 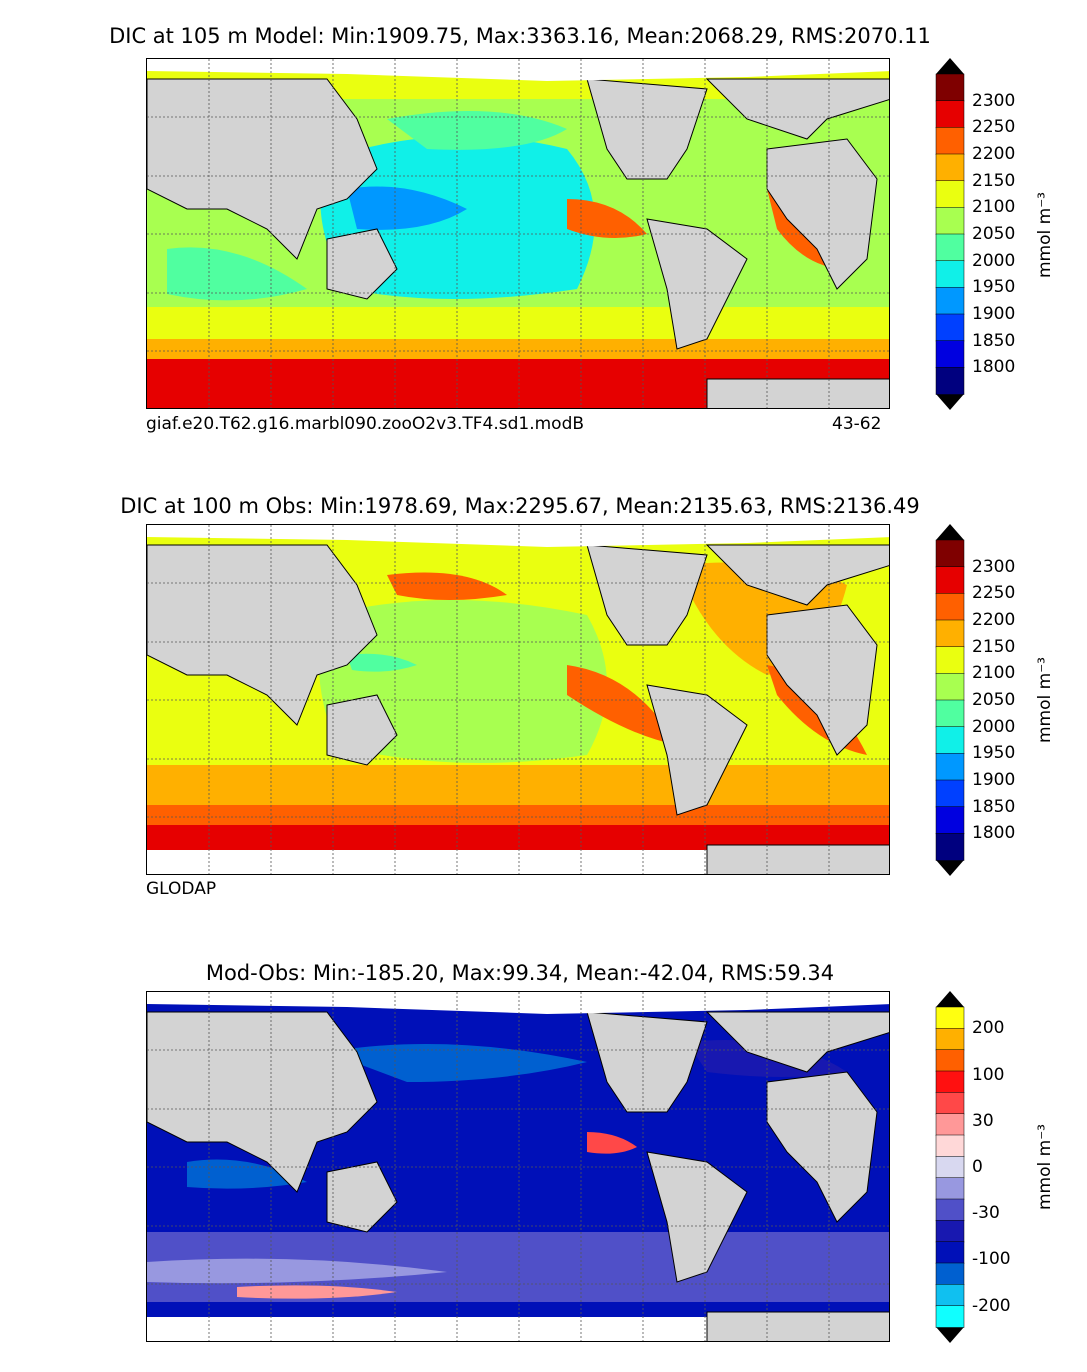 I want to click on diff-land, so click(x=518, y=1147).